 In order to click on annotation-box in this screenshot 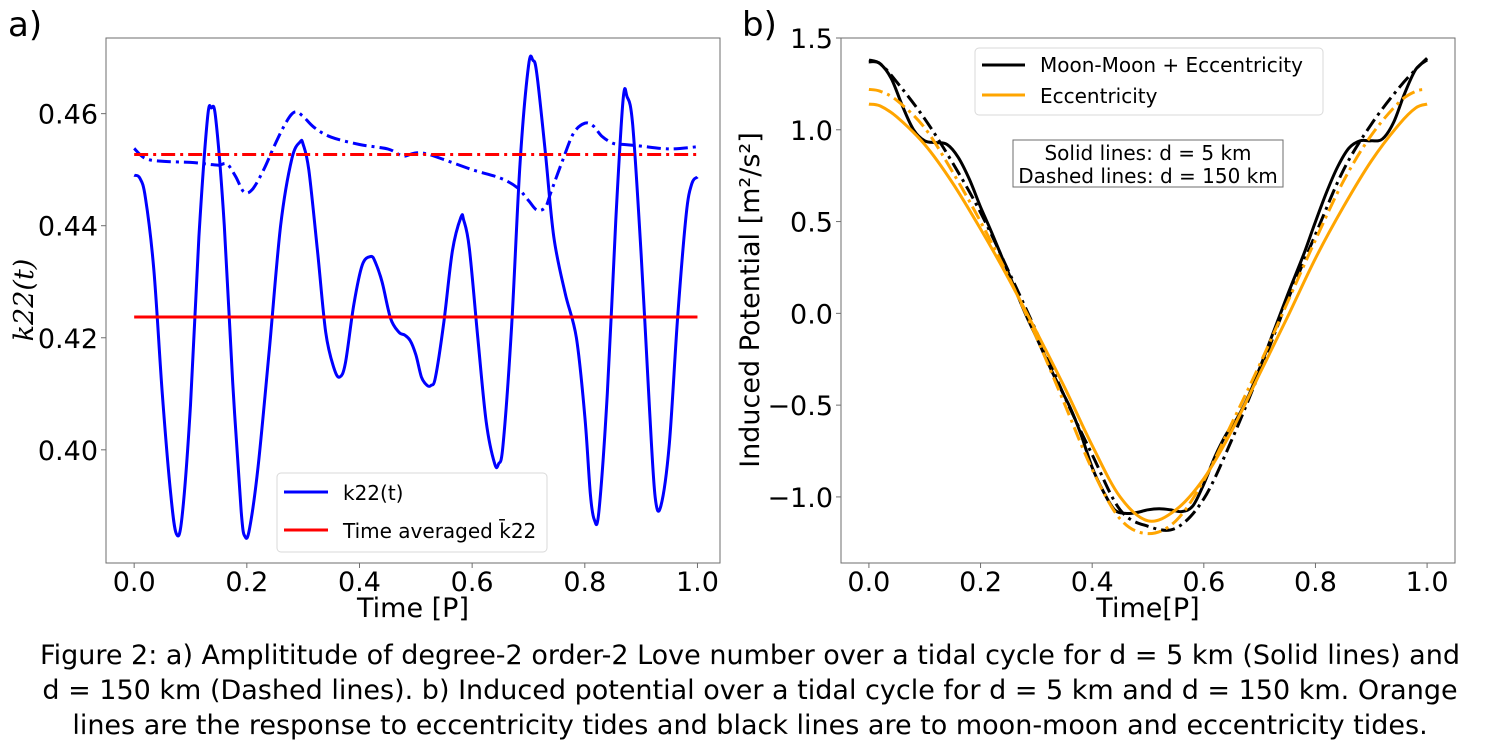, I will do `click(1148, 163)`.